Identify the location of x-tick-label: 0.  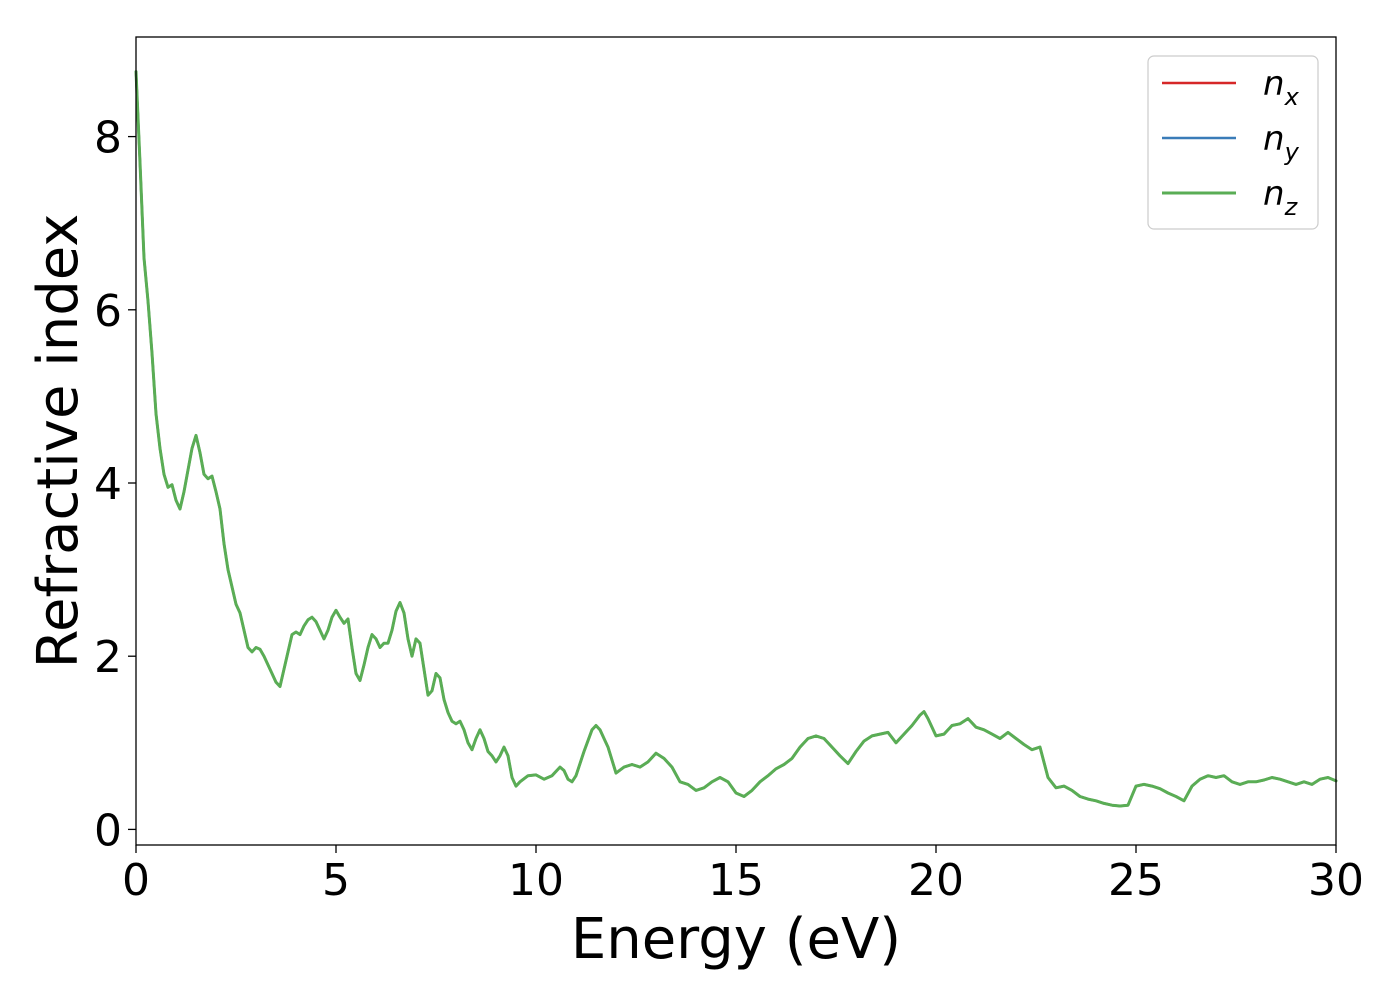
(136, 880).